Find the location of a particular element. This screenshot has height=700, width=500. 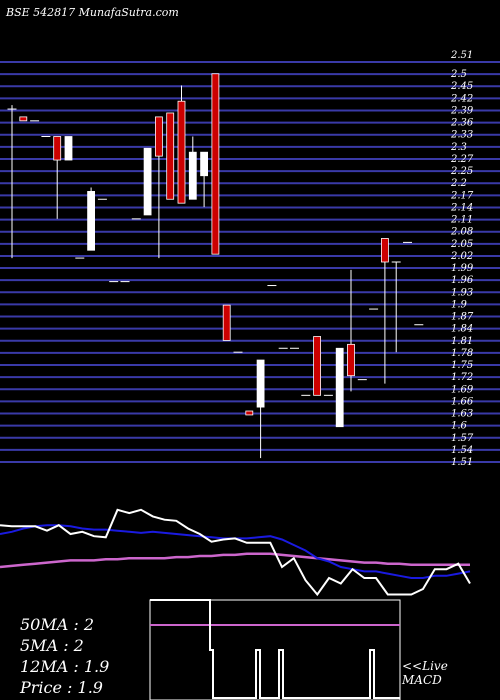

macd-label: <<Live MACD is located at coordinates (426, 673).